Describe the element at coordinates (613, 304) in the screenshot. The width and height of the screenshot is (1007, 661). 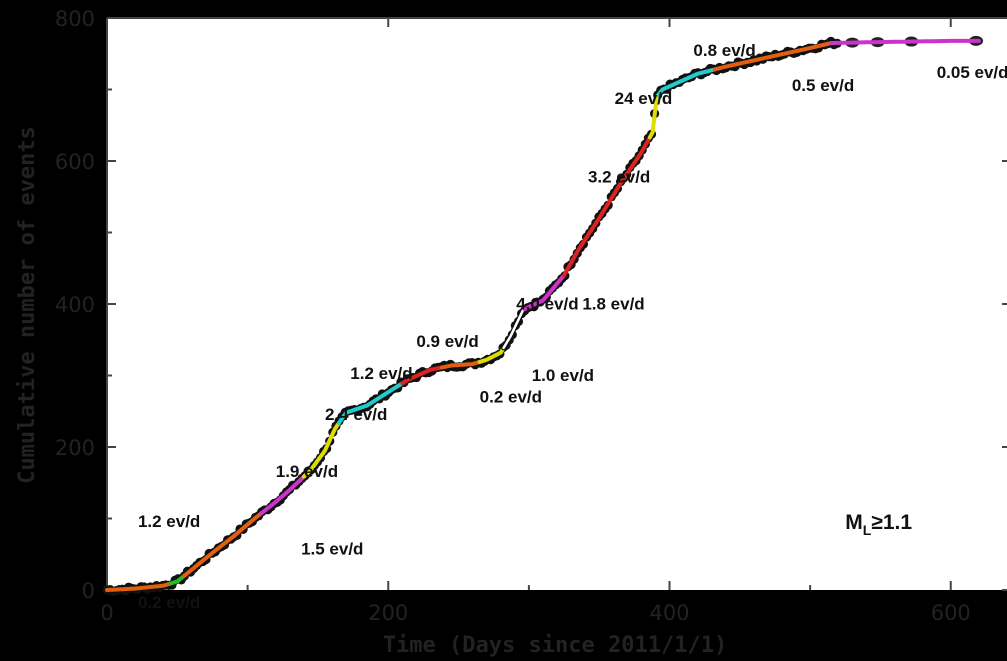
I see `rate-annotation: 1.8 ev/d` at that location.